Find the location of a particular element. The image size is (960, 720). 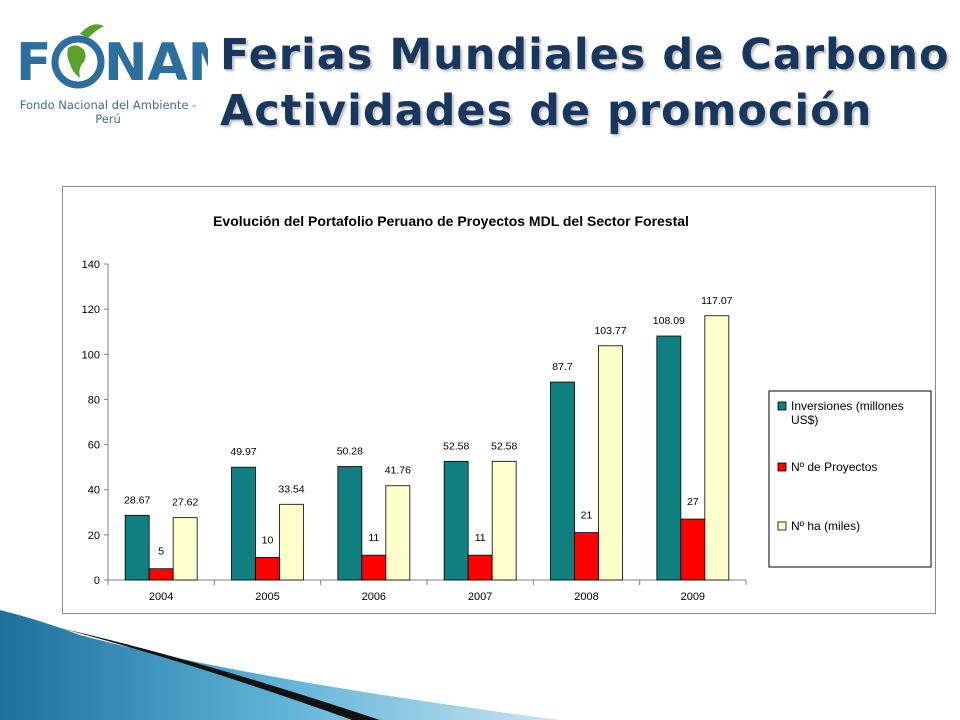

data-label: 50.28 is located at coordinates (350, 452).